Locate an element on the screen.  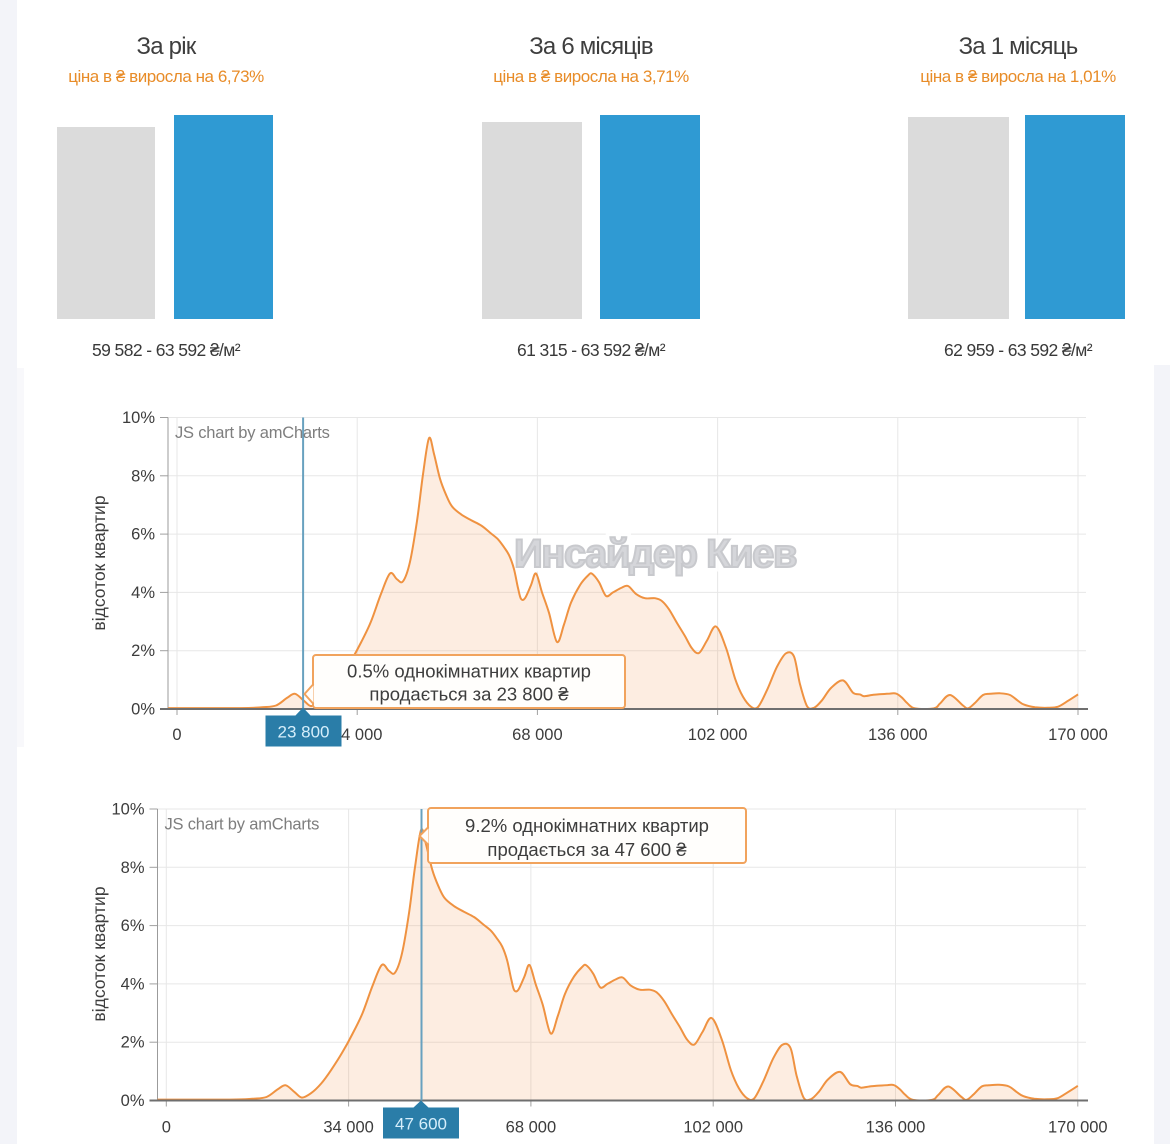
svg-text: 0.5% однокімнатних квартир is located at coordinates (469, 671).